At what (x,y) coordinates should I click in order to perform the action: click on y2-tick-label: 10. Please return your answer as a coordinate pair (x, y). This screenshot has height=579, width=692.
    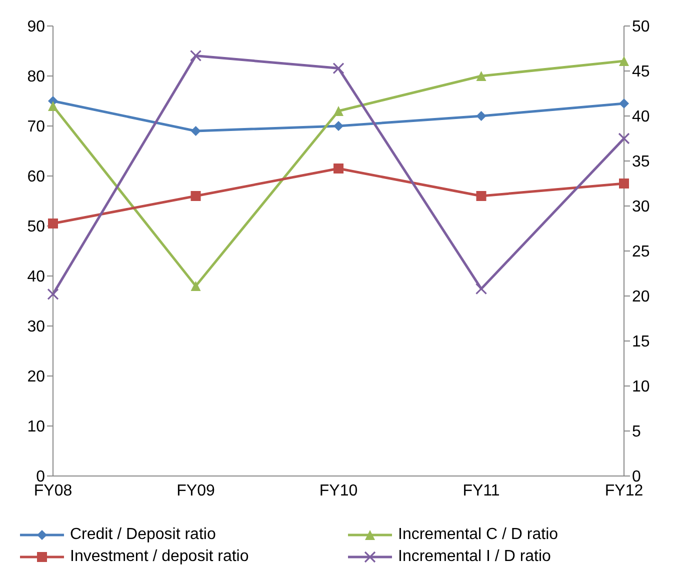
    Looking at the image, I should click on (641, 387).